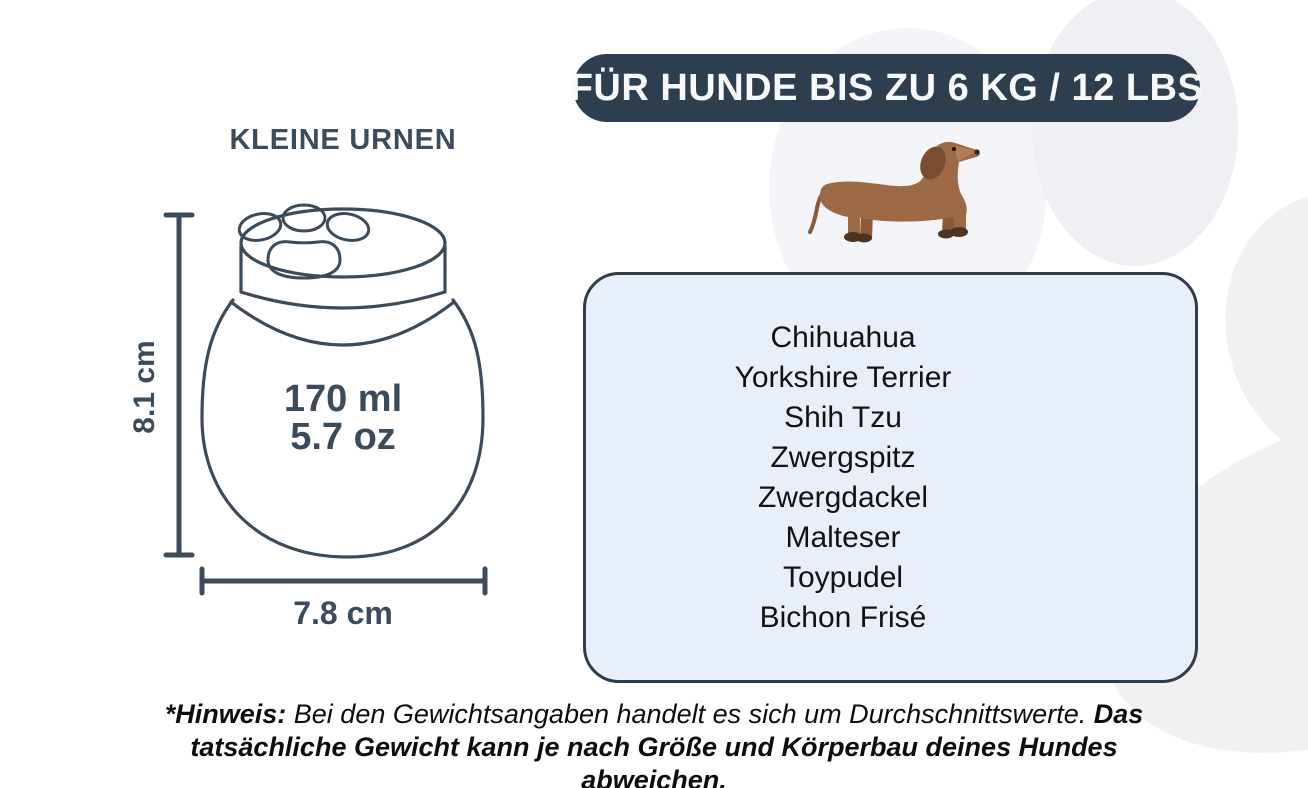 This screenshot has width=1308, height=788. I want to click on weight-limit-banner: FÜR HUNDE BIS ZU 6 KG / 12 LBS, so click(886, 88).